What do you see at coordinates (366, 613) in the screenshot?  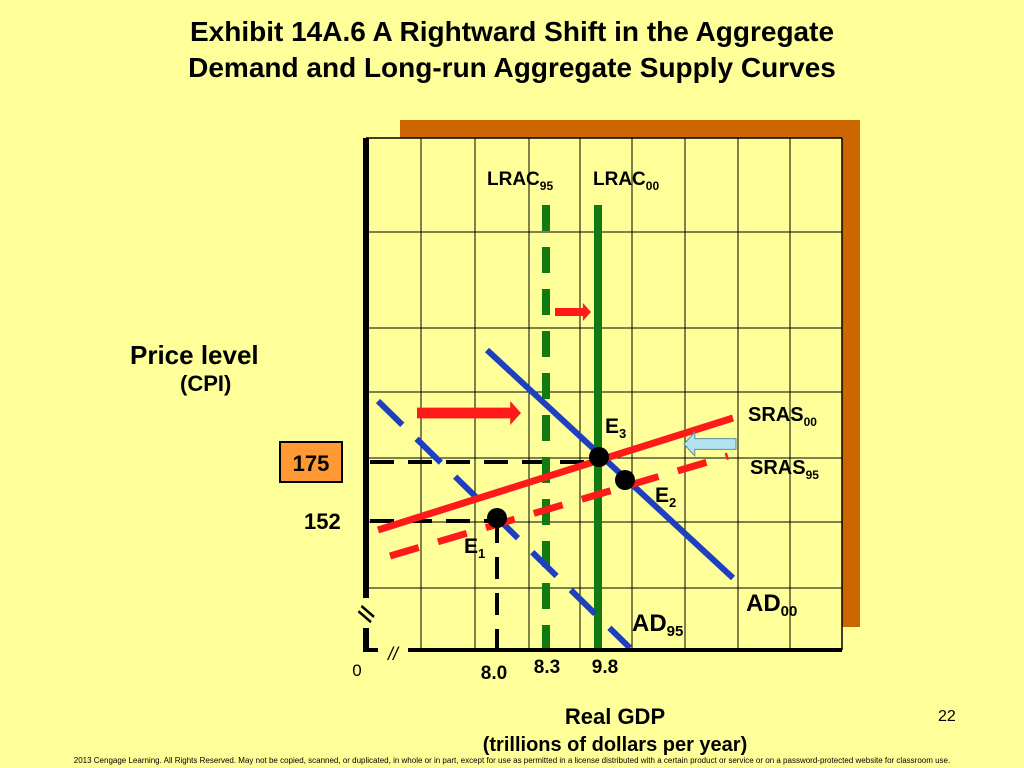 I see `y-axis-break-gap` at bounding box center [366, 613].